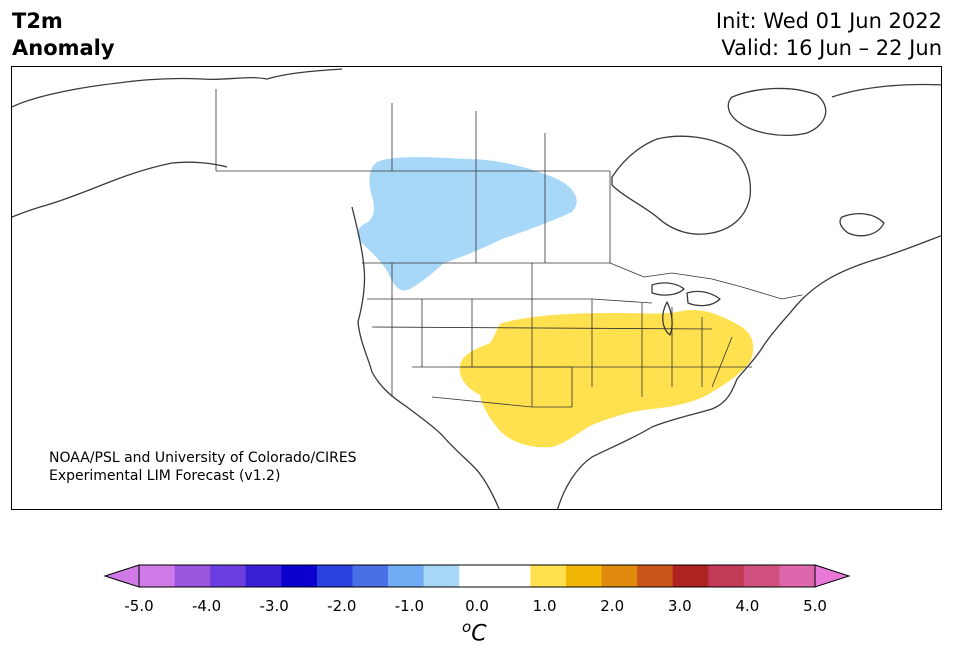 This screenshot has height=656, width=953. What do you see at coordinates (828, 21) in the screenshot?
I see `init-date: Init: Wed 01 Jun 2022` at bounding box center [828, 21].